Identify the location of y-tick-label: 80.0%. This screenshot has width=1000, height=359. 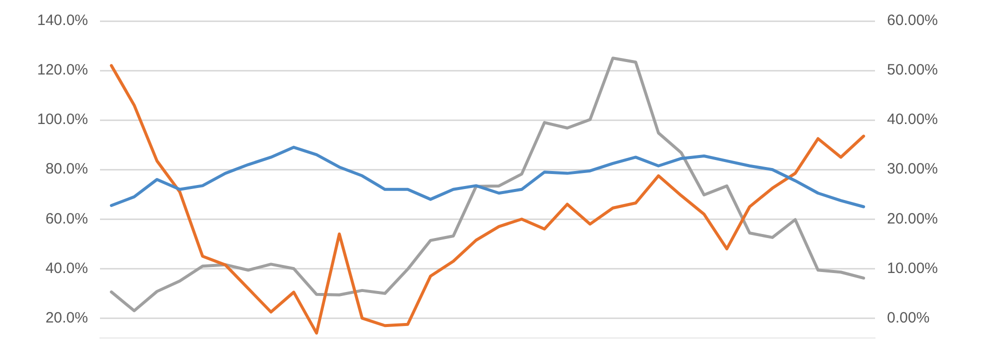
(66, 169).